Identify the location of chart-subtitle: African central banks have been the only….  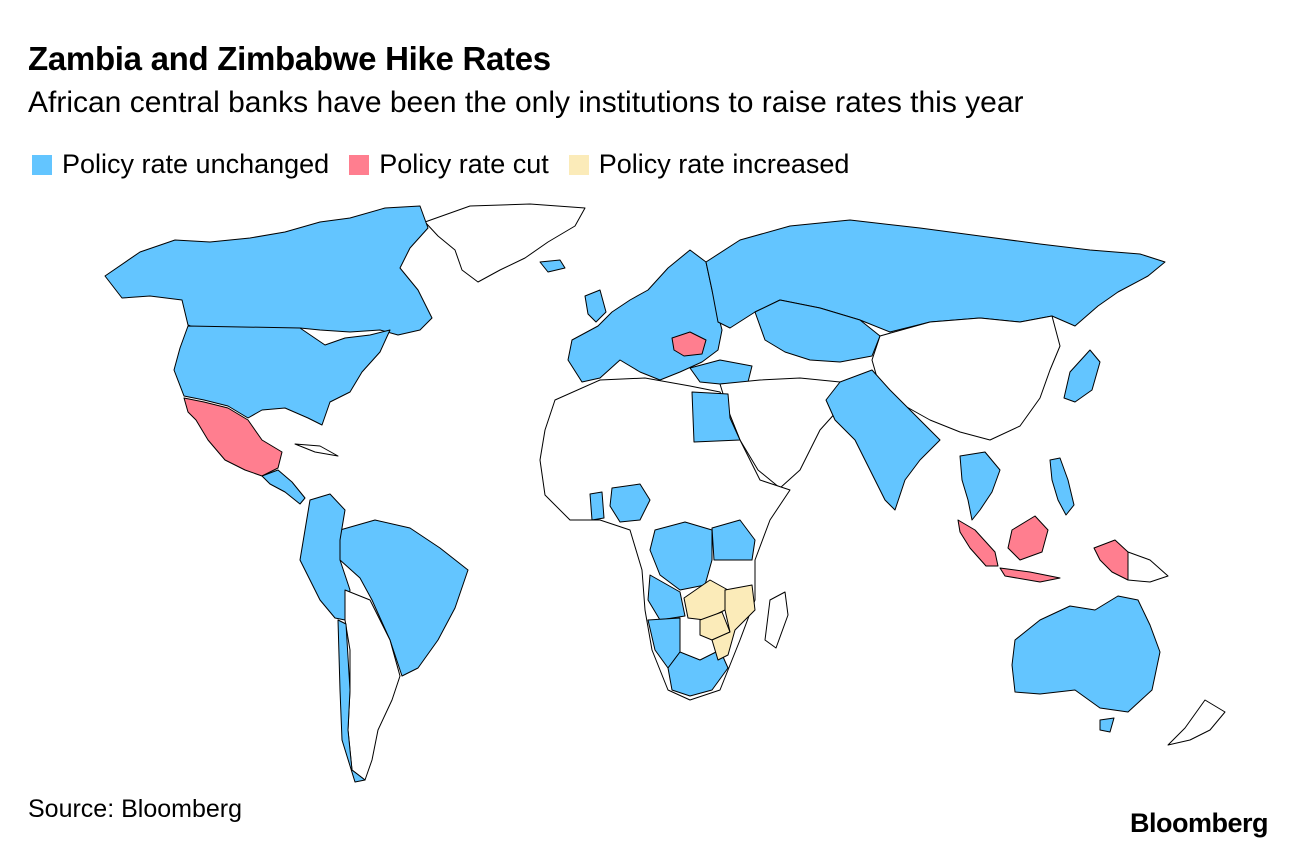
(526, 102).